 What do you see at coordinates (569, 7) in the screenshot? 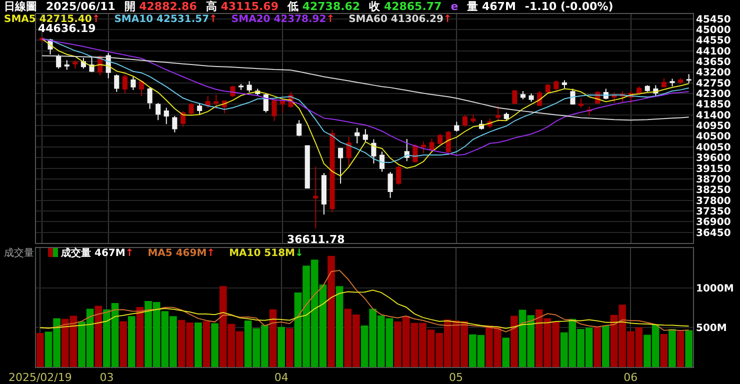
I see `text: -1.10 (-0.00%)` at bounding box center [569, 7].